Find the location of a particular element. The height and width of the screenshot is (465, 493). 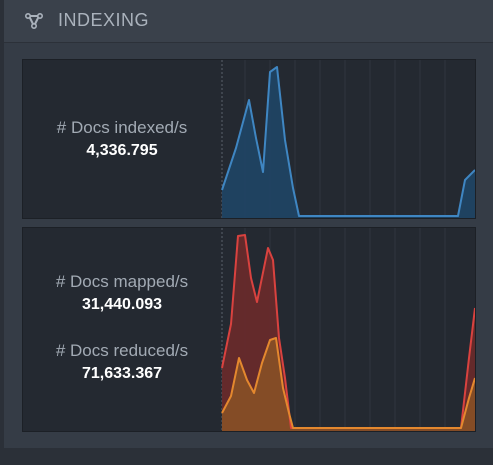

docs-reduced-value: 71,633.367 is located at coordinates (122, 373).